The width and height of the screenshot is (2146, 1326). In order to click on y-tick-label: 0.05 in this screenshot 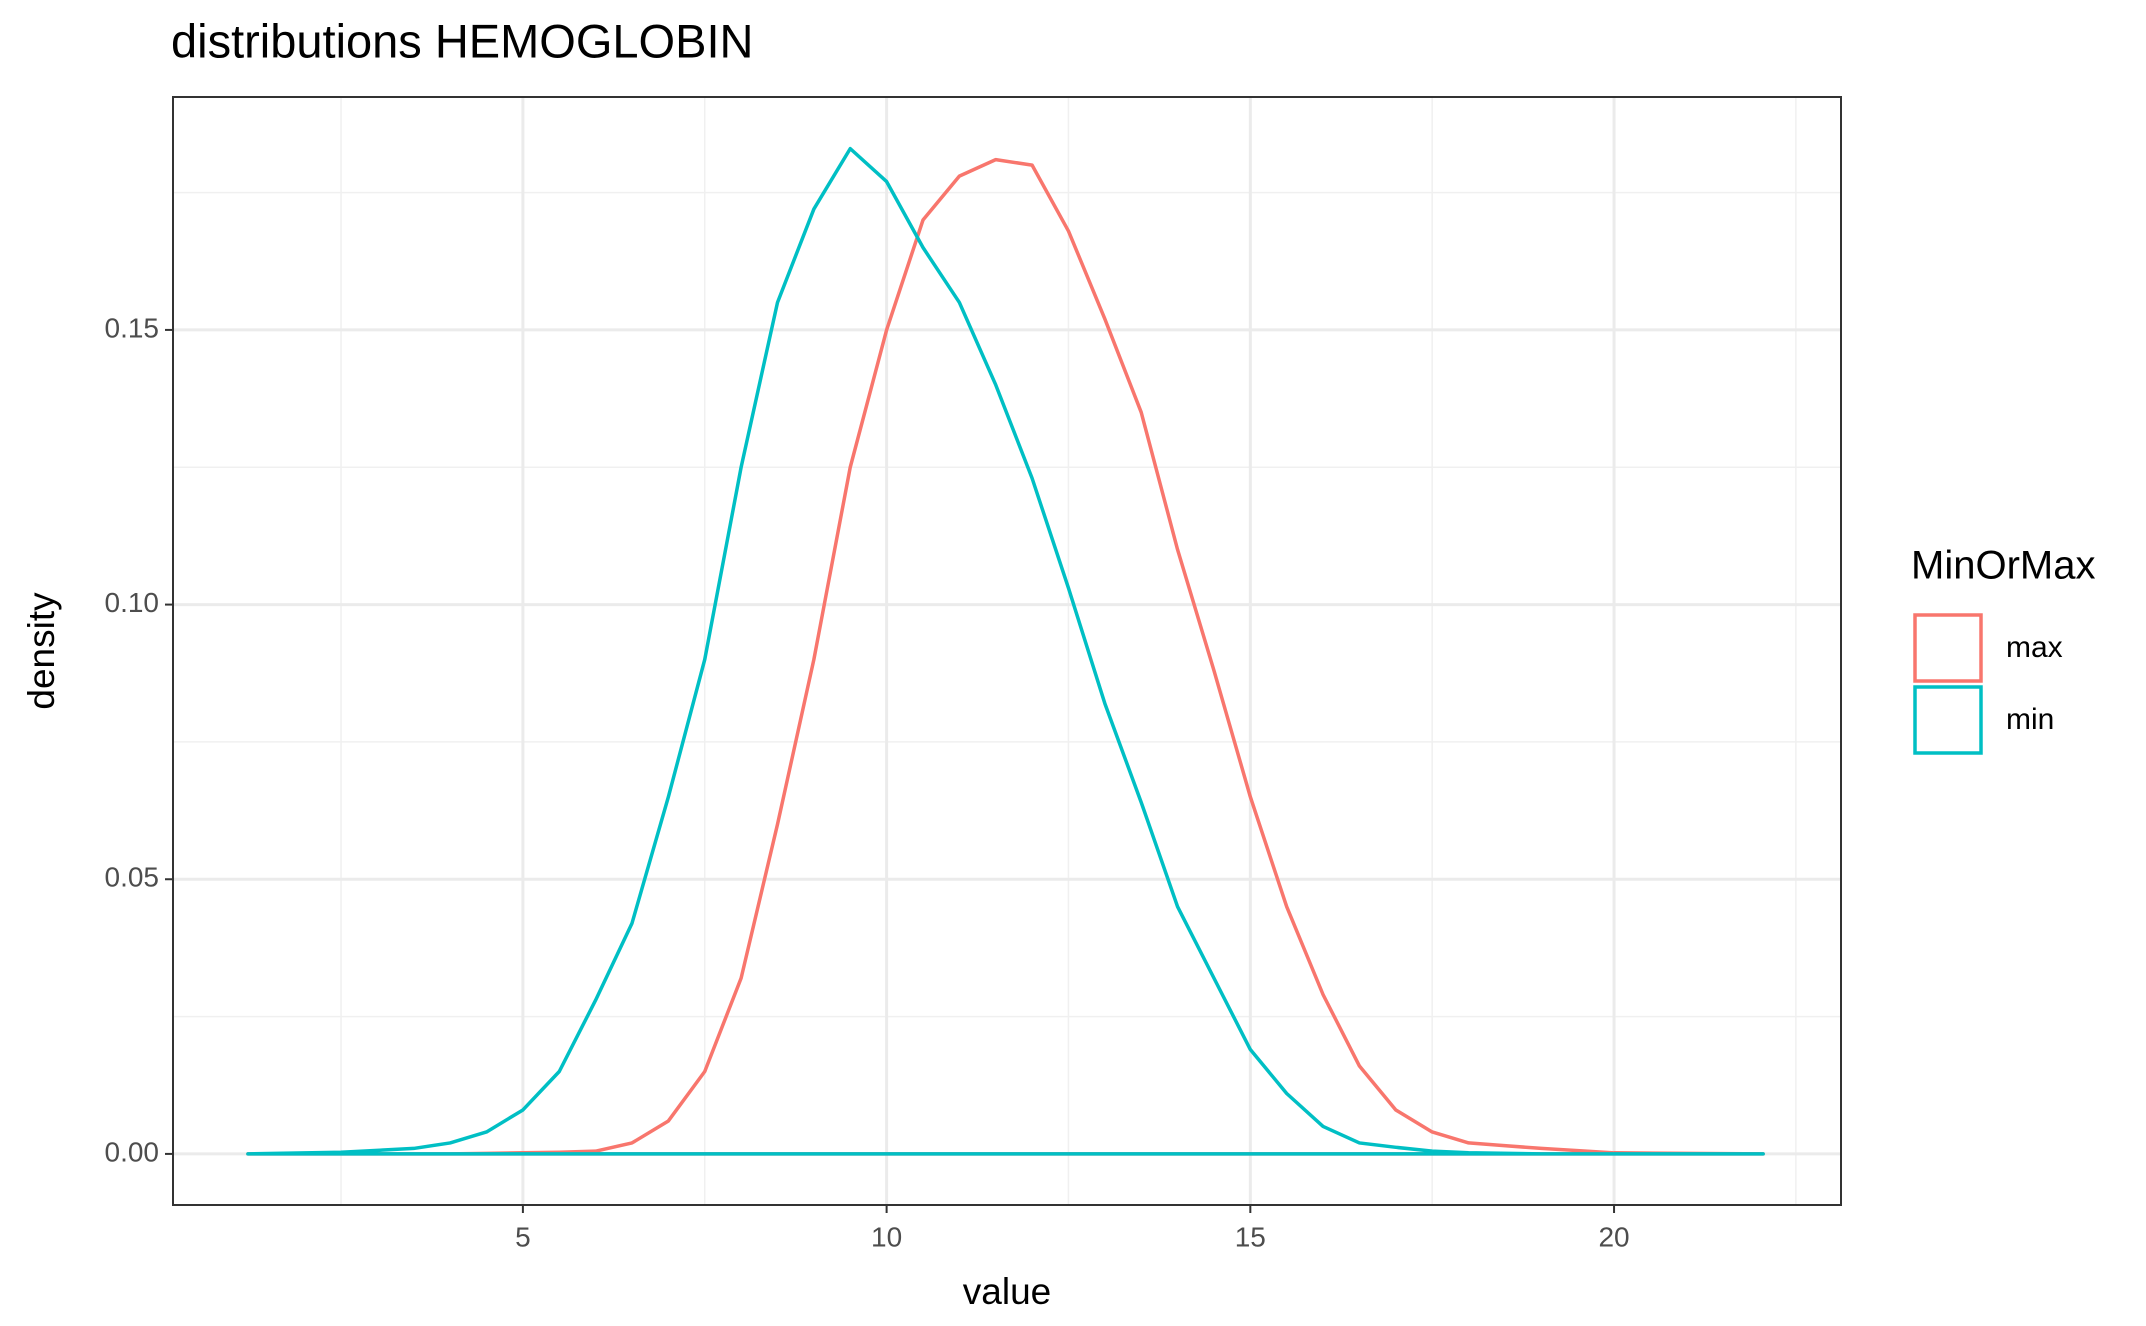, I will do `click(132, 877)`.